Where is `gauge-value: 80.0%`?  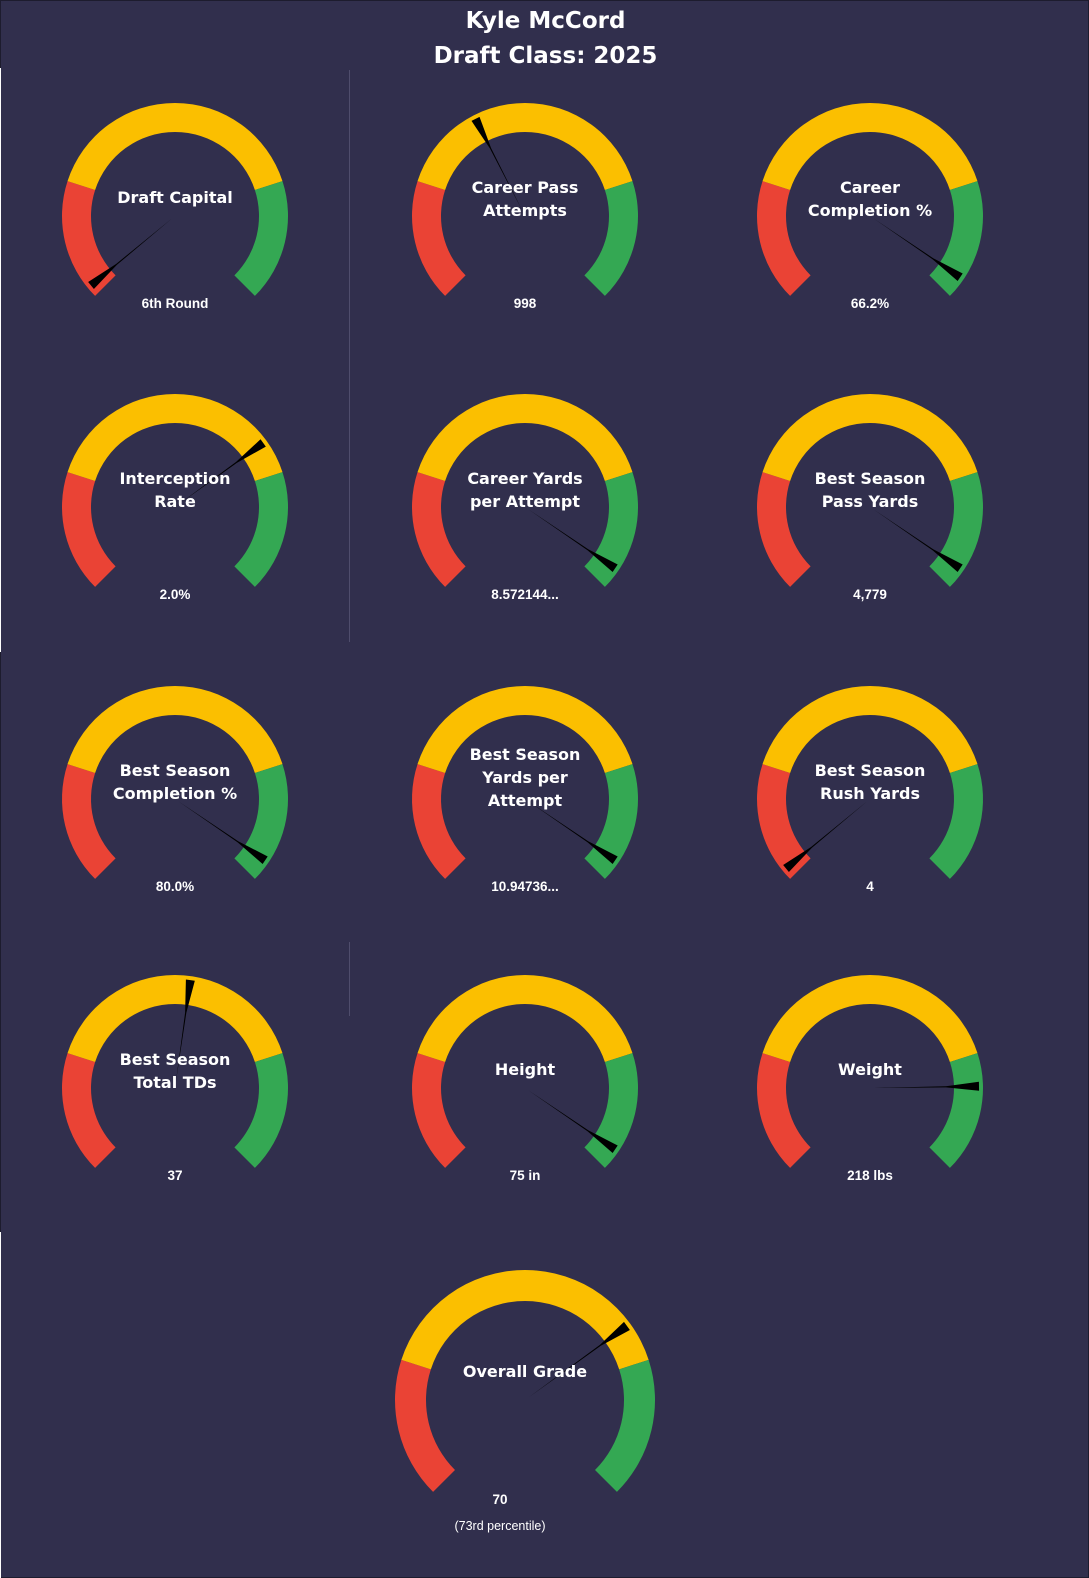
gauge-value: 80.0% is located at coordinates (175, 886).